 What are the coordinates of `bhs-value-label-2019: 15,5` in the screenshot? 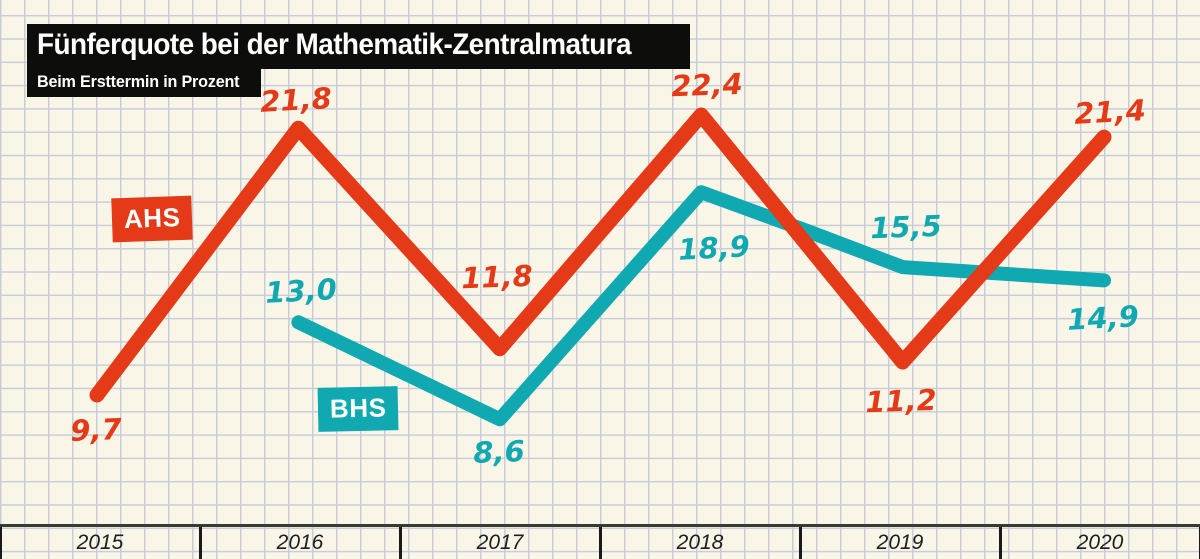 It's located at (906, 227).